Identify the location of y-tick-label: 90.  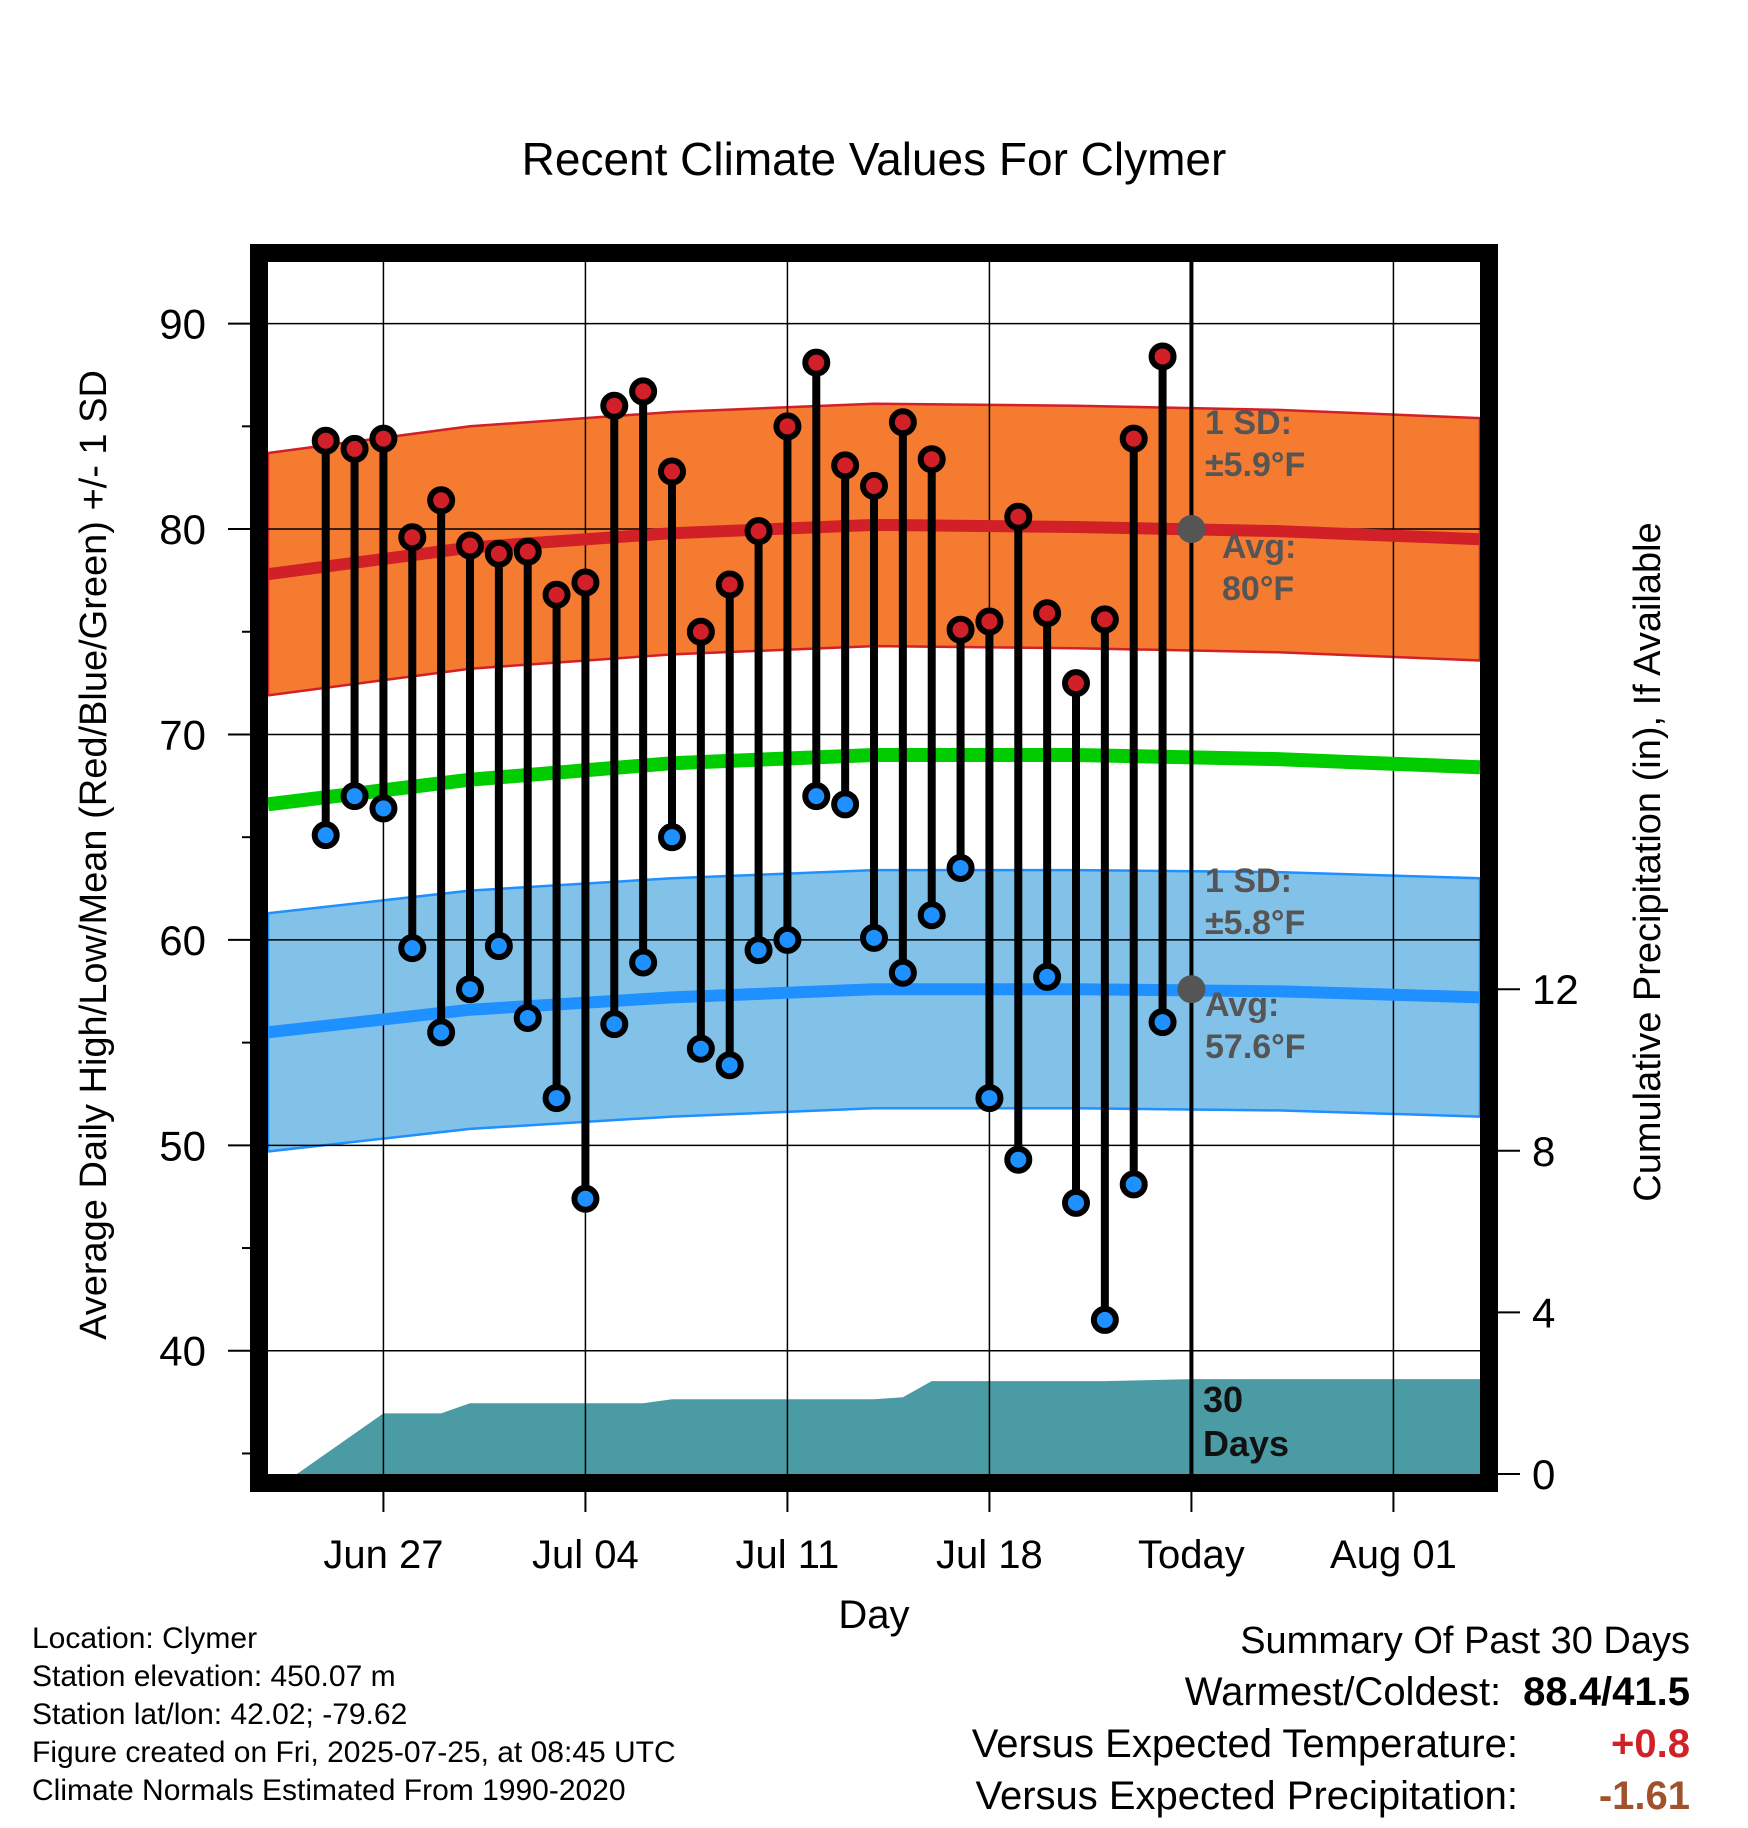
(182, 324).